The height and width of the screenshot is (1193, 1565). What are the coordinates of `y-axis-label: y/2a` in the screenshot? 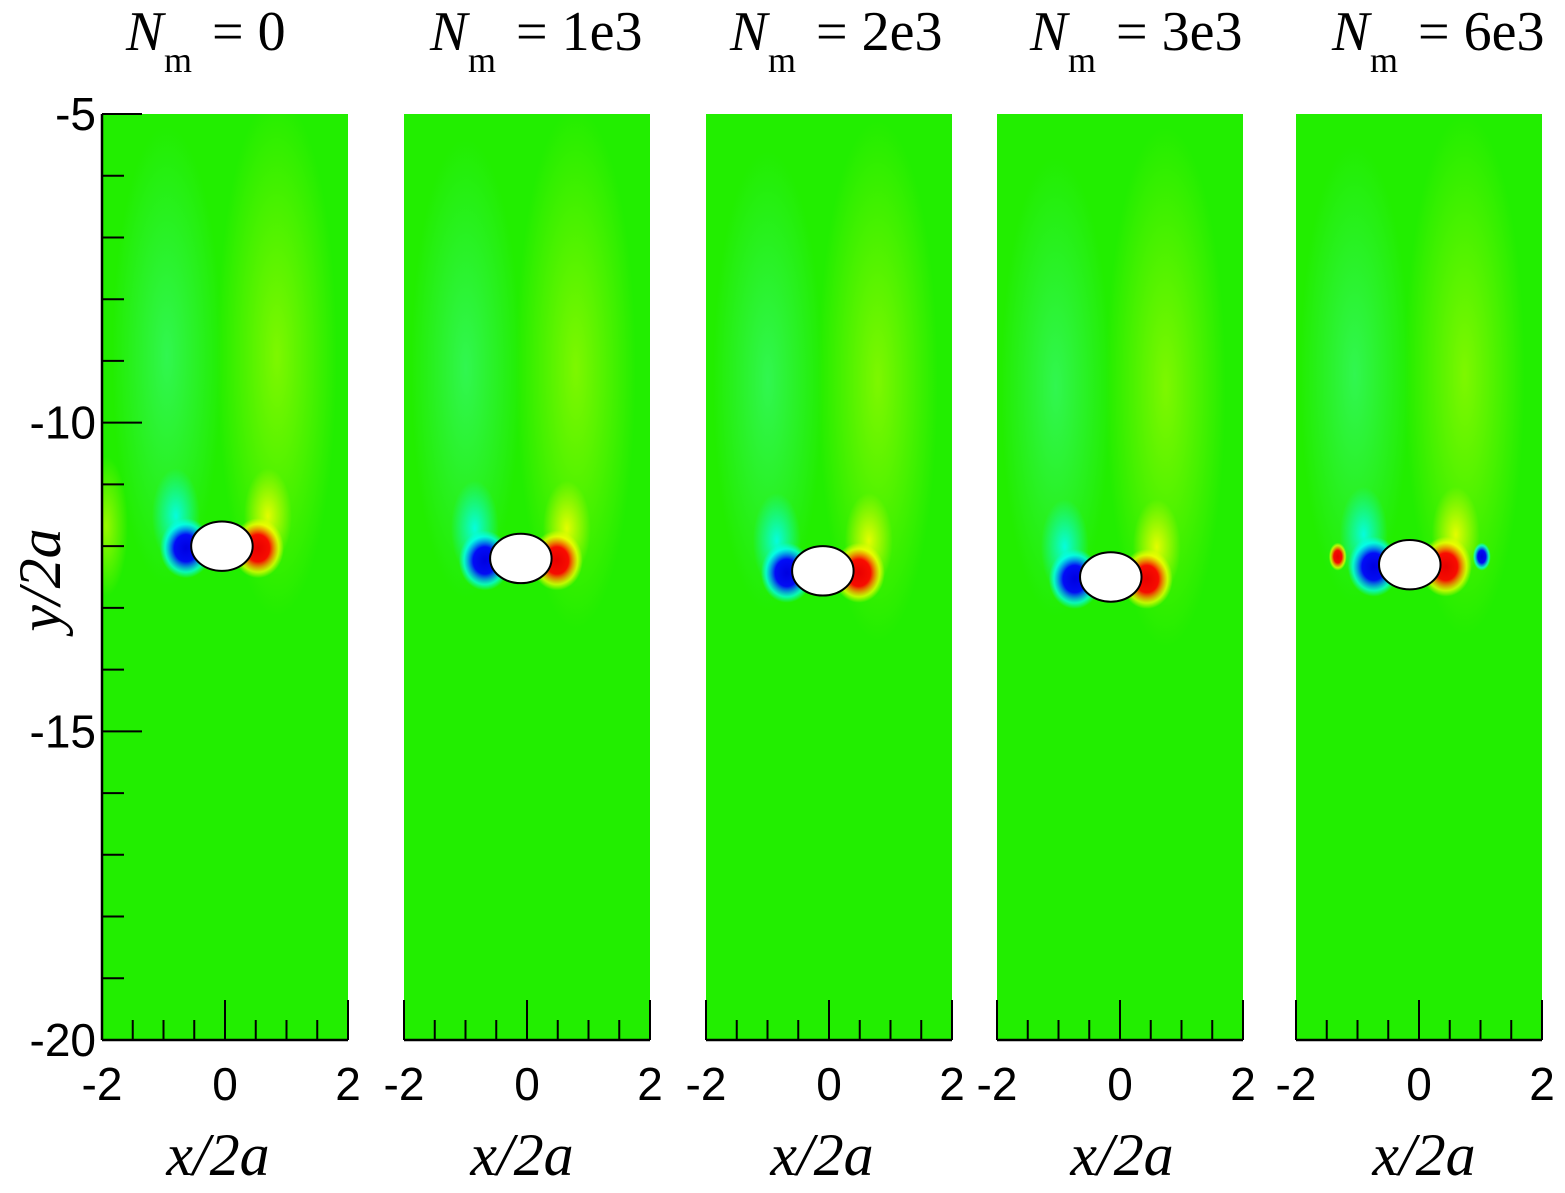 It's located at (40, 582).